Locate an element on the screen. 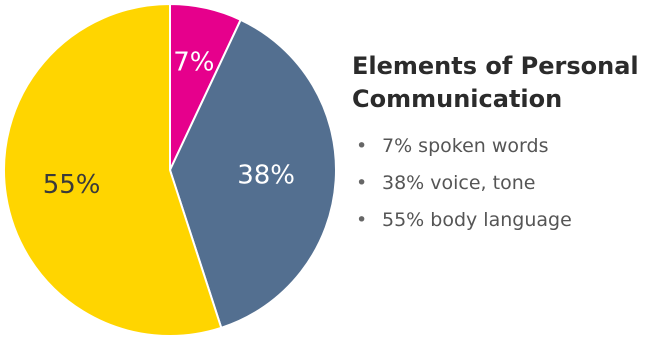 The width and height of the screenshot is (647, 338). chart-title: Elements of Personal Communication is located at coordinates (495, 82).